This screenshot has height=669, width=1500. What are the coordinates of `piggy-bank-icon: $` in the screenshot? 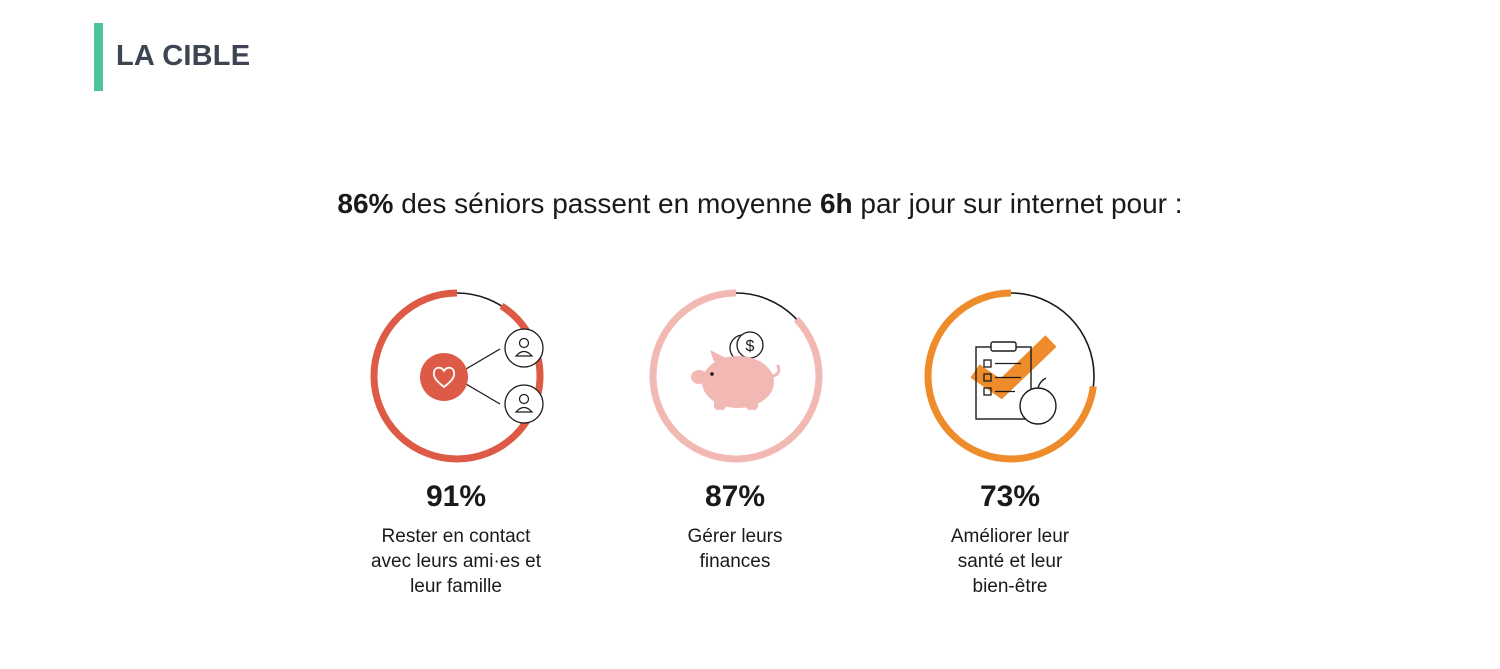 It's located at (736, 370).